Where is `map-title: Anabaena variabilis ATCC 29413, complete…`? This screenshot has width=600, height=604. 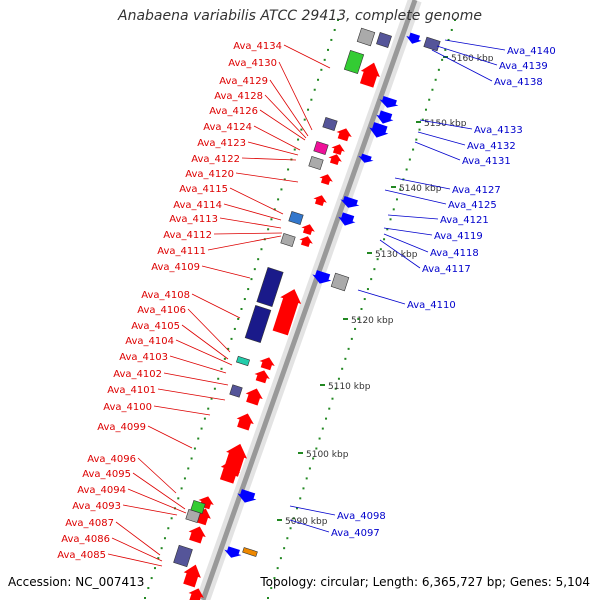 map-title: Anabaena variabilis ATCC 29413, complete… is located at coordinates (300, 16).